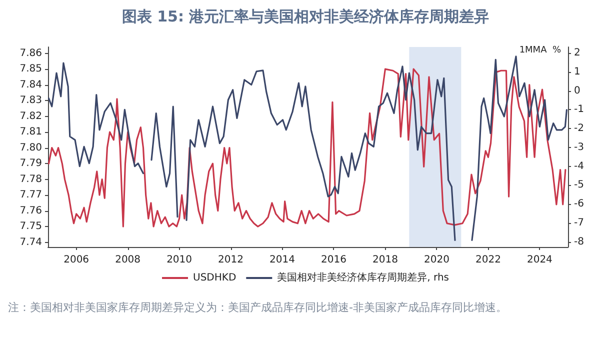  What do you see at coordinates (231, 260) in the screenshot?
I see `x-tick-label: 2012` at bounding box center [231, 260].